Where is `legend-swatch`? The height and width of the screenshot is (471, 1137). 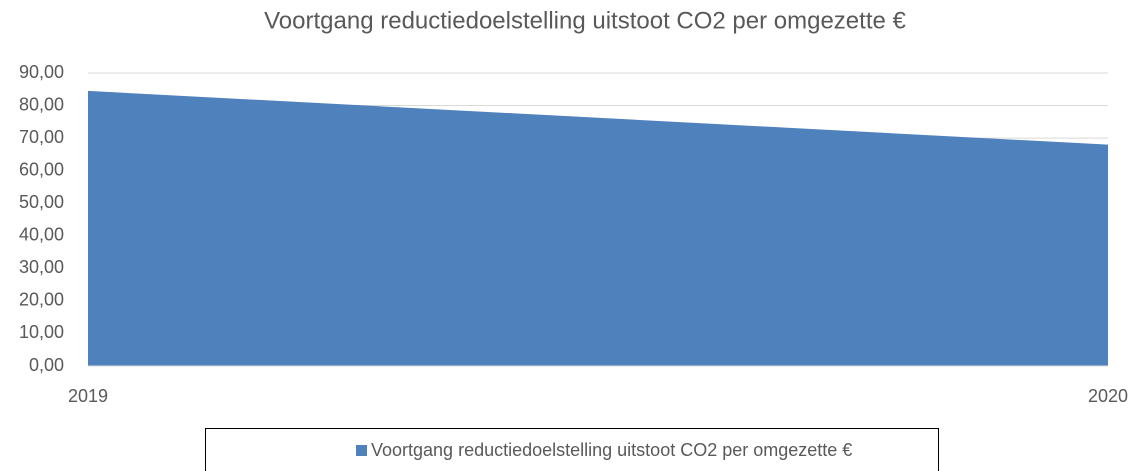
legend-swatch is located at coordinates (361, 450).